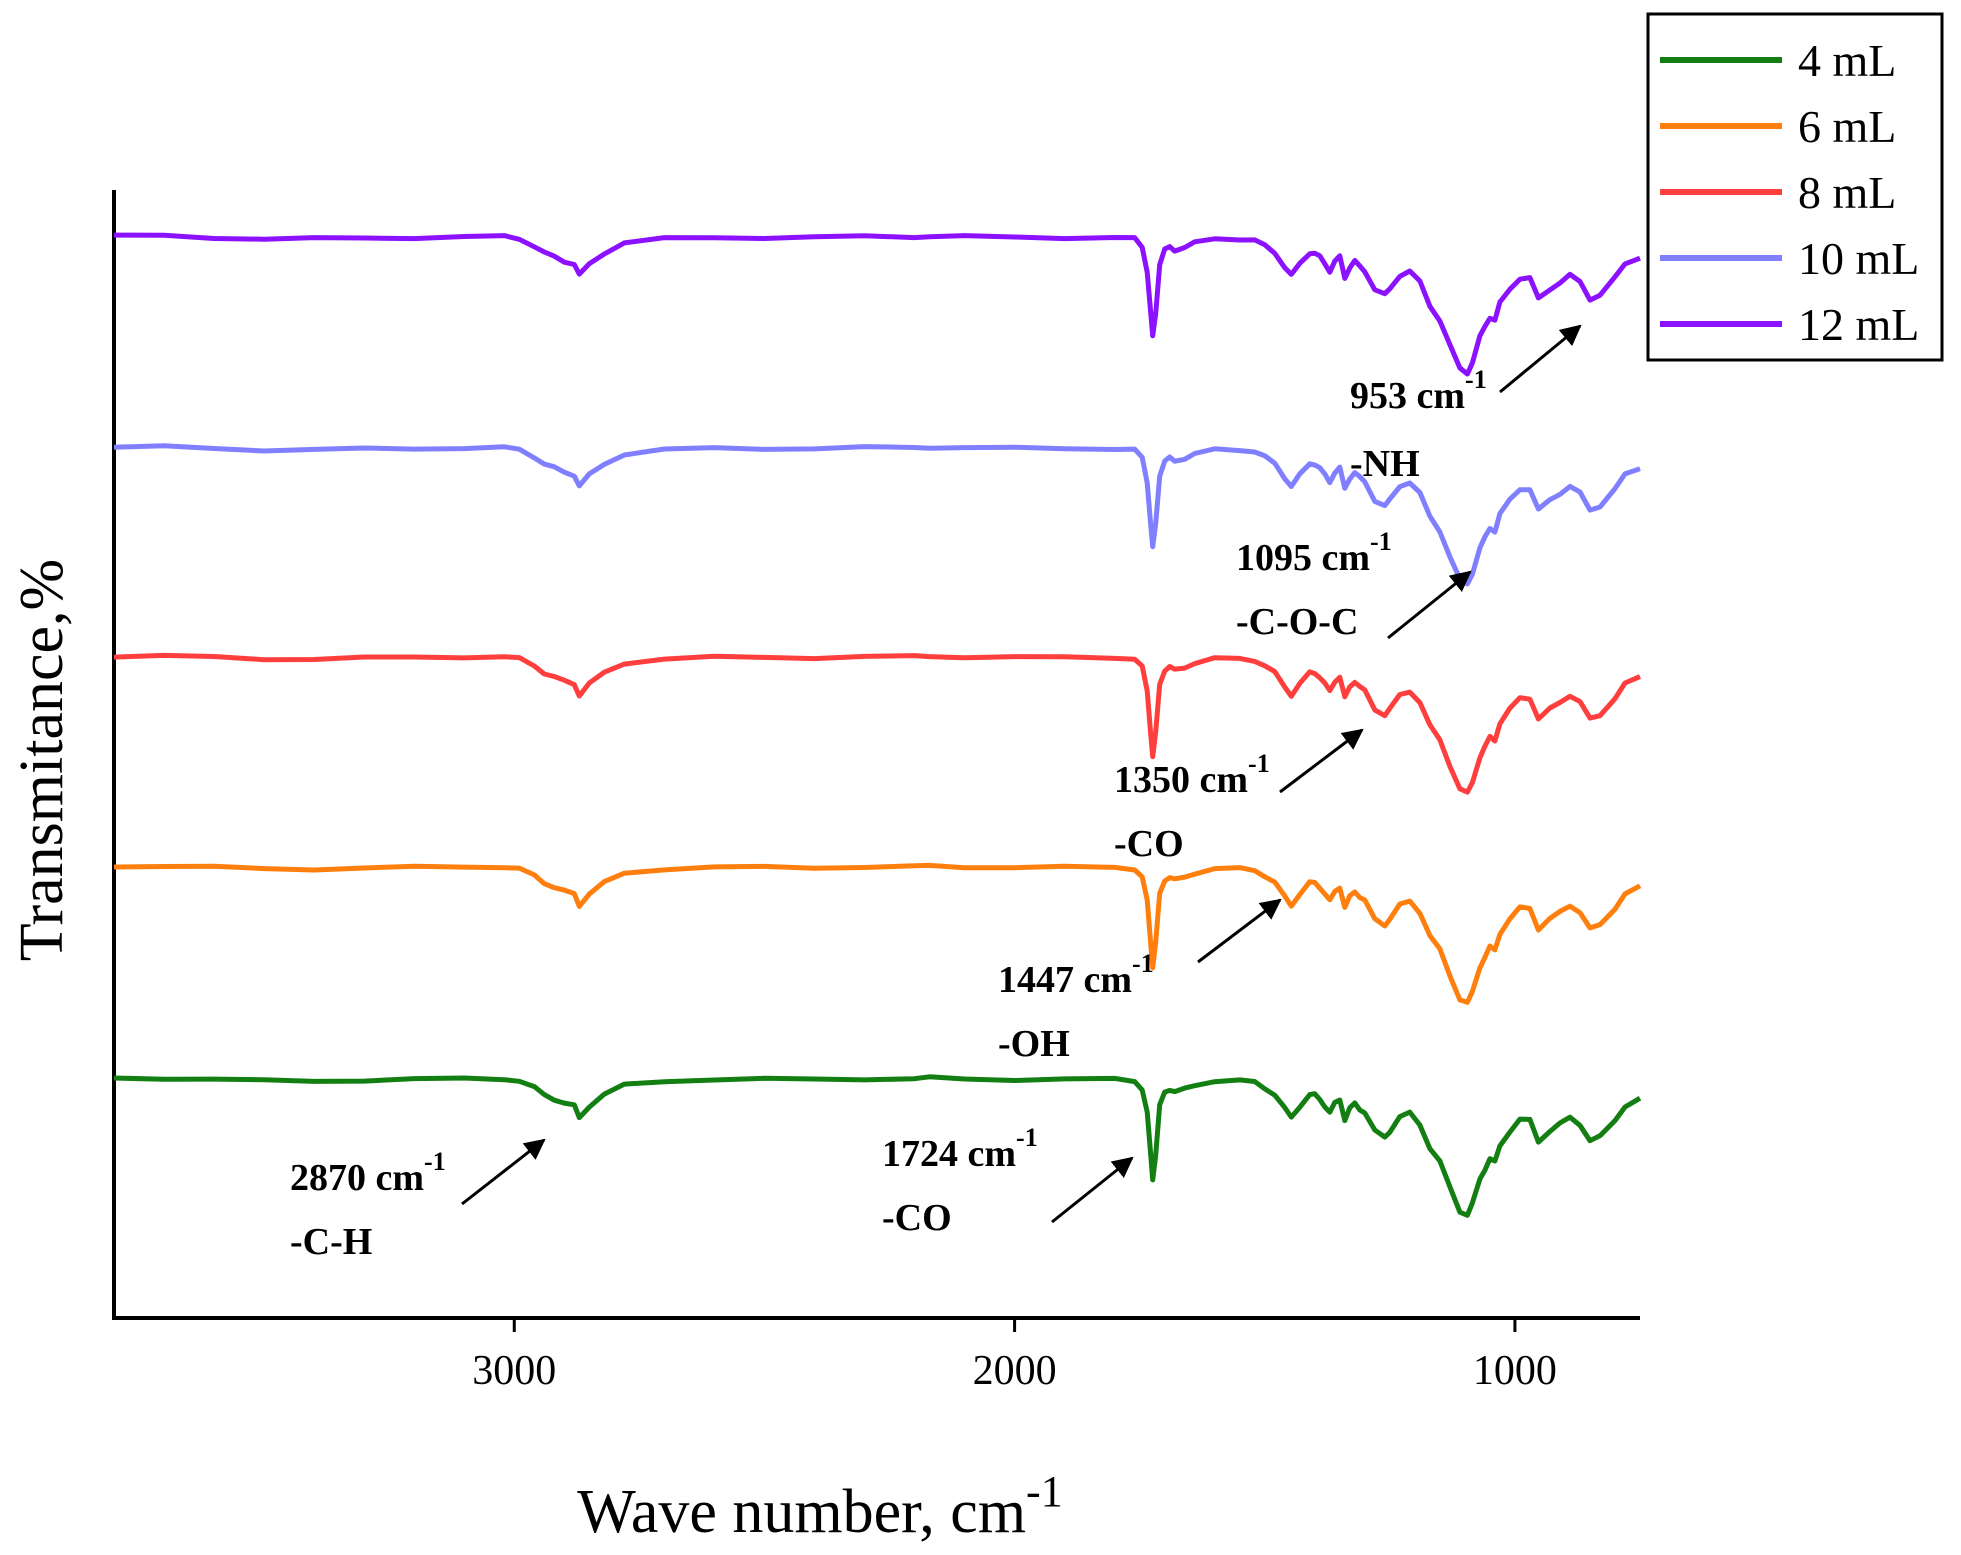 Image resolution: width=1961 pixels, height=1555 pixels. I want to click on legend-label: 4 mL, so click(1847, 60).